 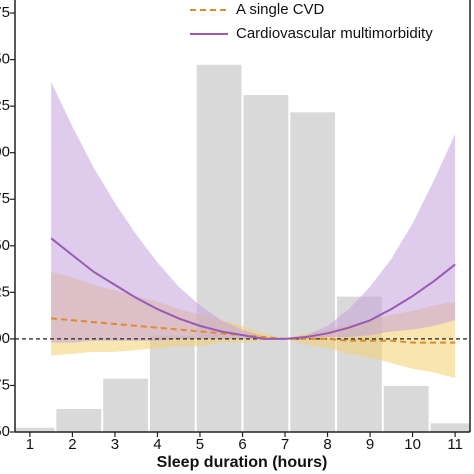 I want to click on y-tick-label: 0.50, so click(x=5, y=431).